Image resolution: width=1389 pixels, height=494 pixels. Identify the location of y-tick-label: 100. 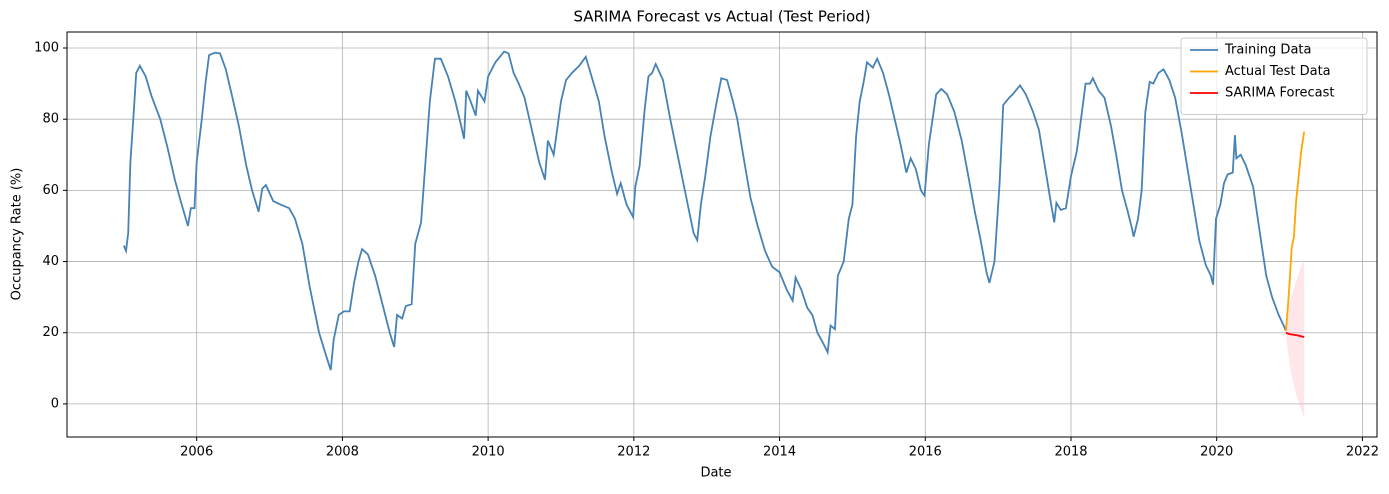
(46, 48).